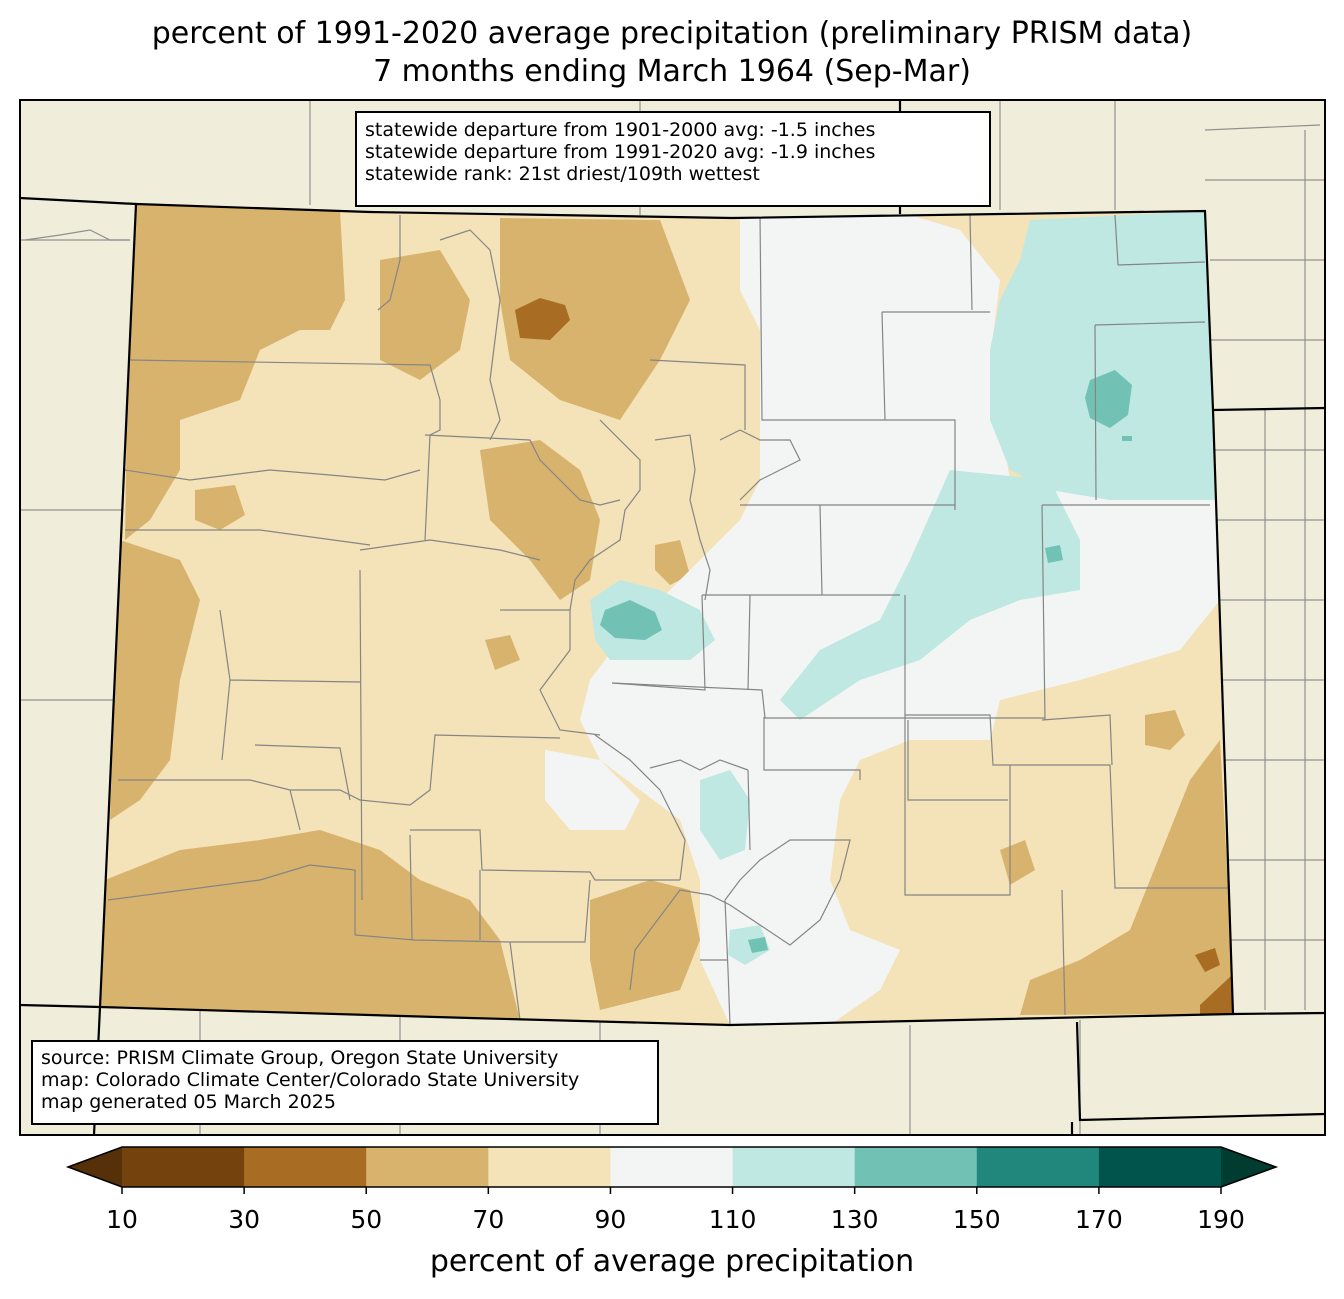  I want to click on map-subtitle: 7 months ending March 1964 (Sep-Mar), so click(672, 71).